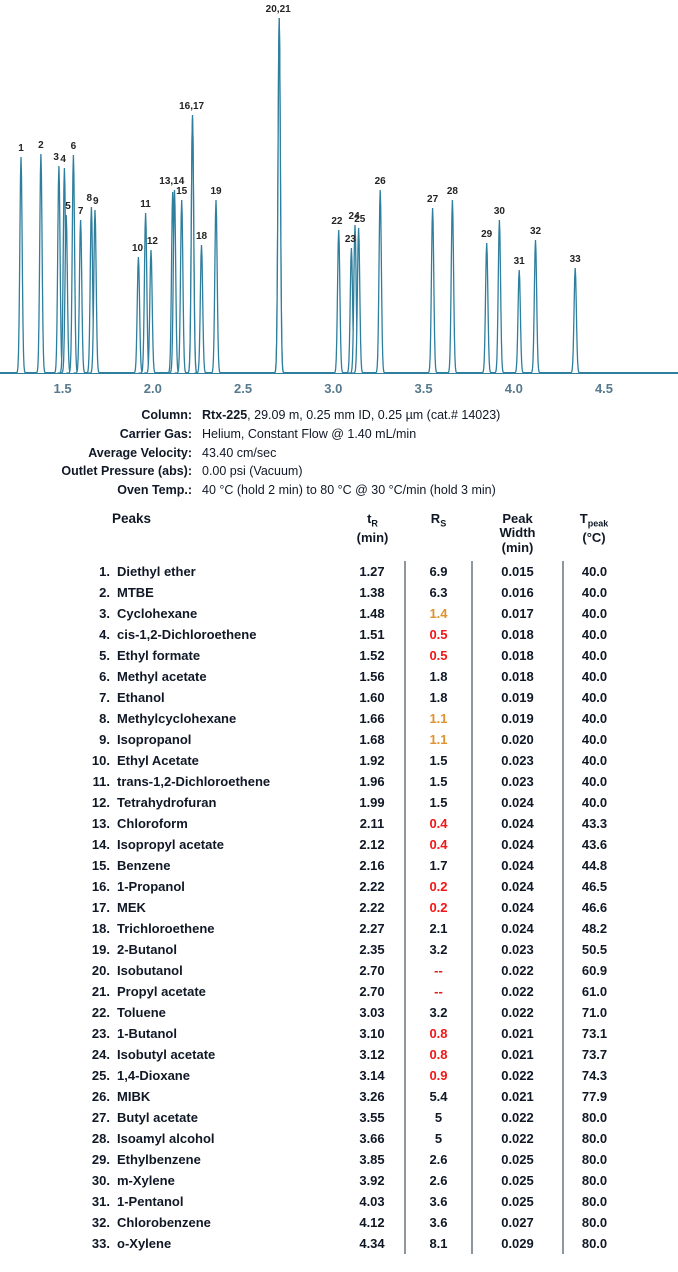 The height and width of the screenshot is (1272, 678). What do you see at coordinates (68, 206) in the screenshot?
I see `peak-number-label: 5` at bounding box center [68, 206].